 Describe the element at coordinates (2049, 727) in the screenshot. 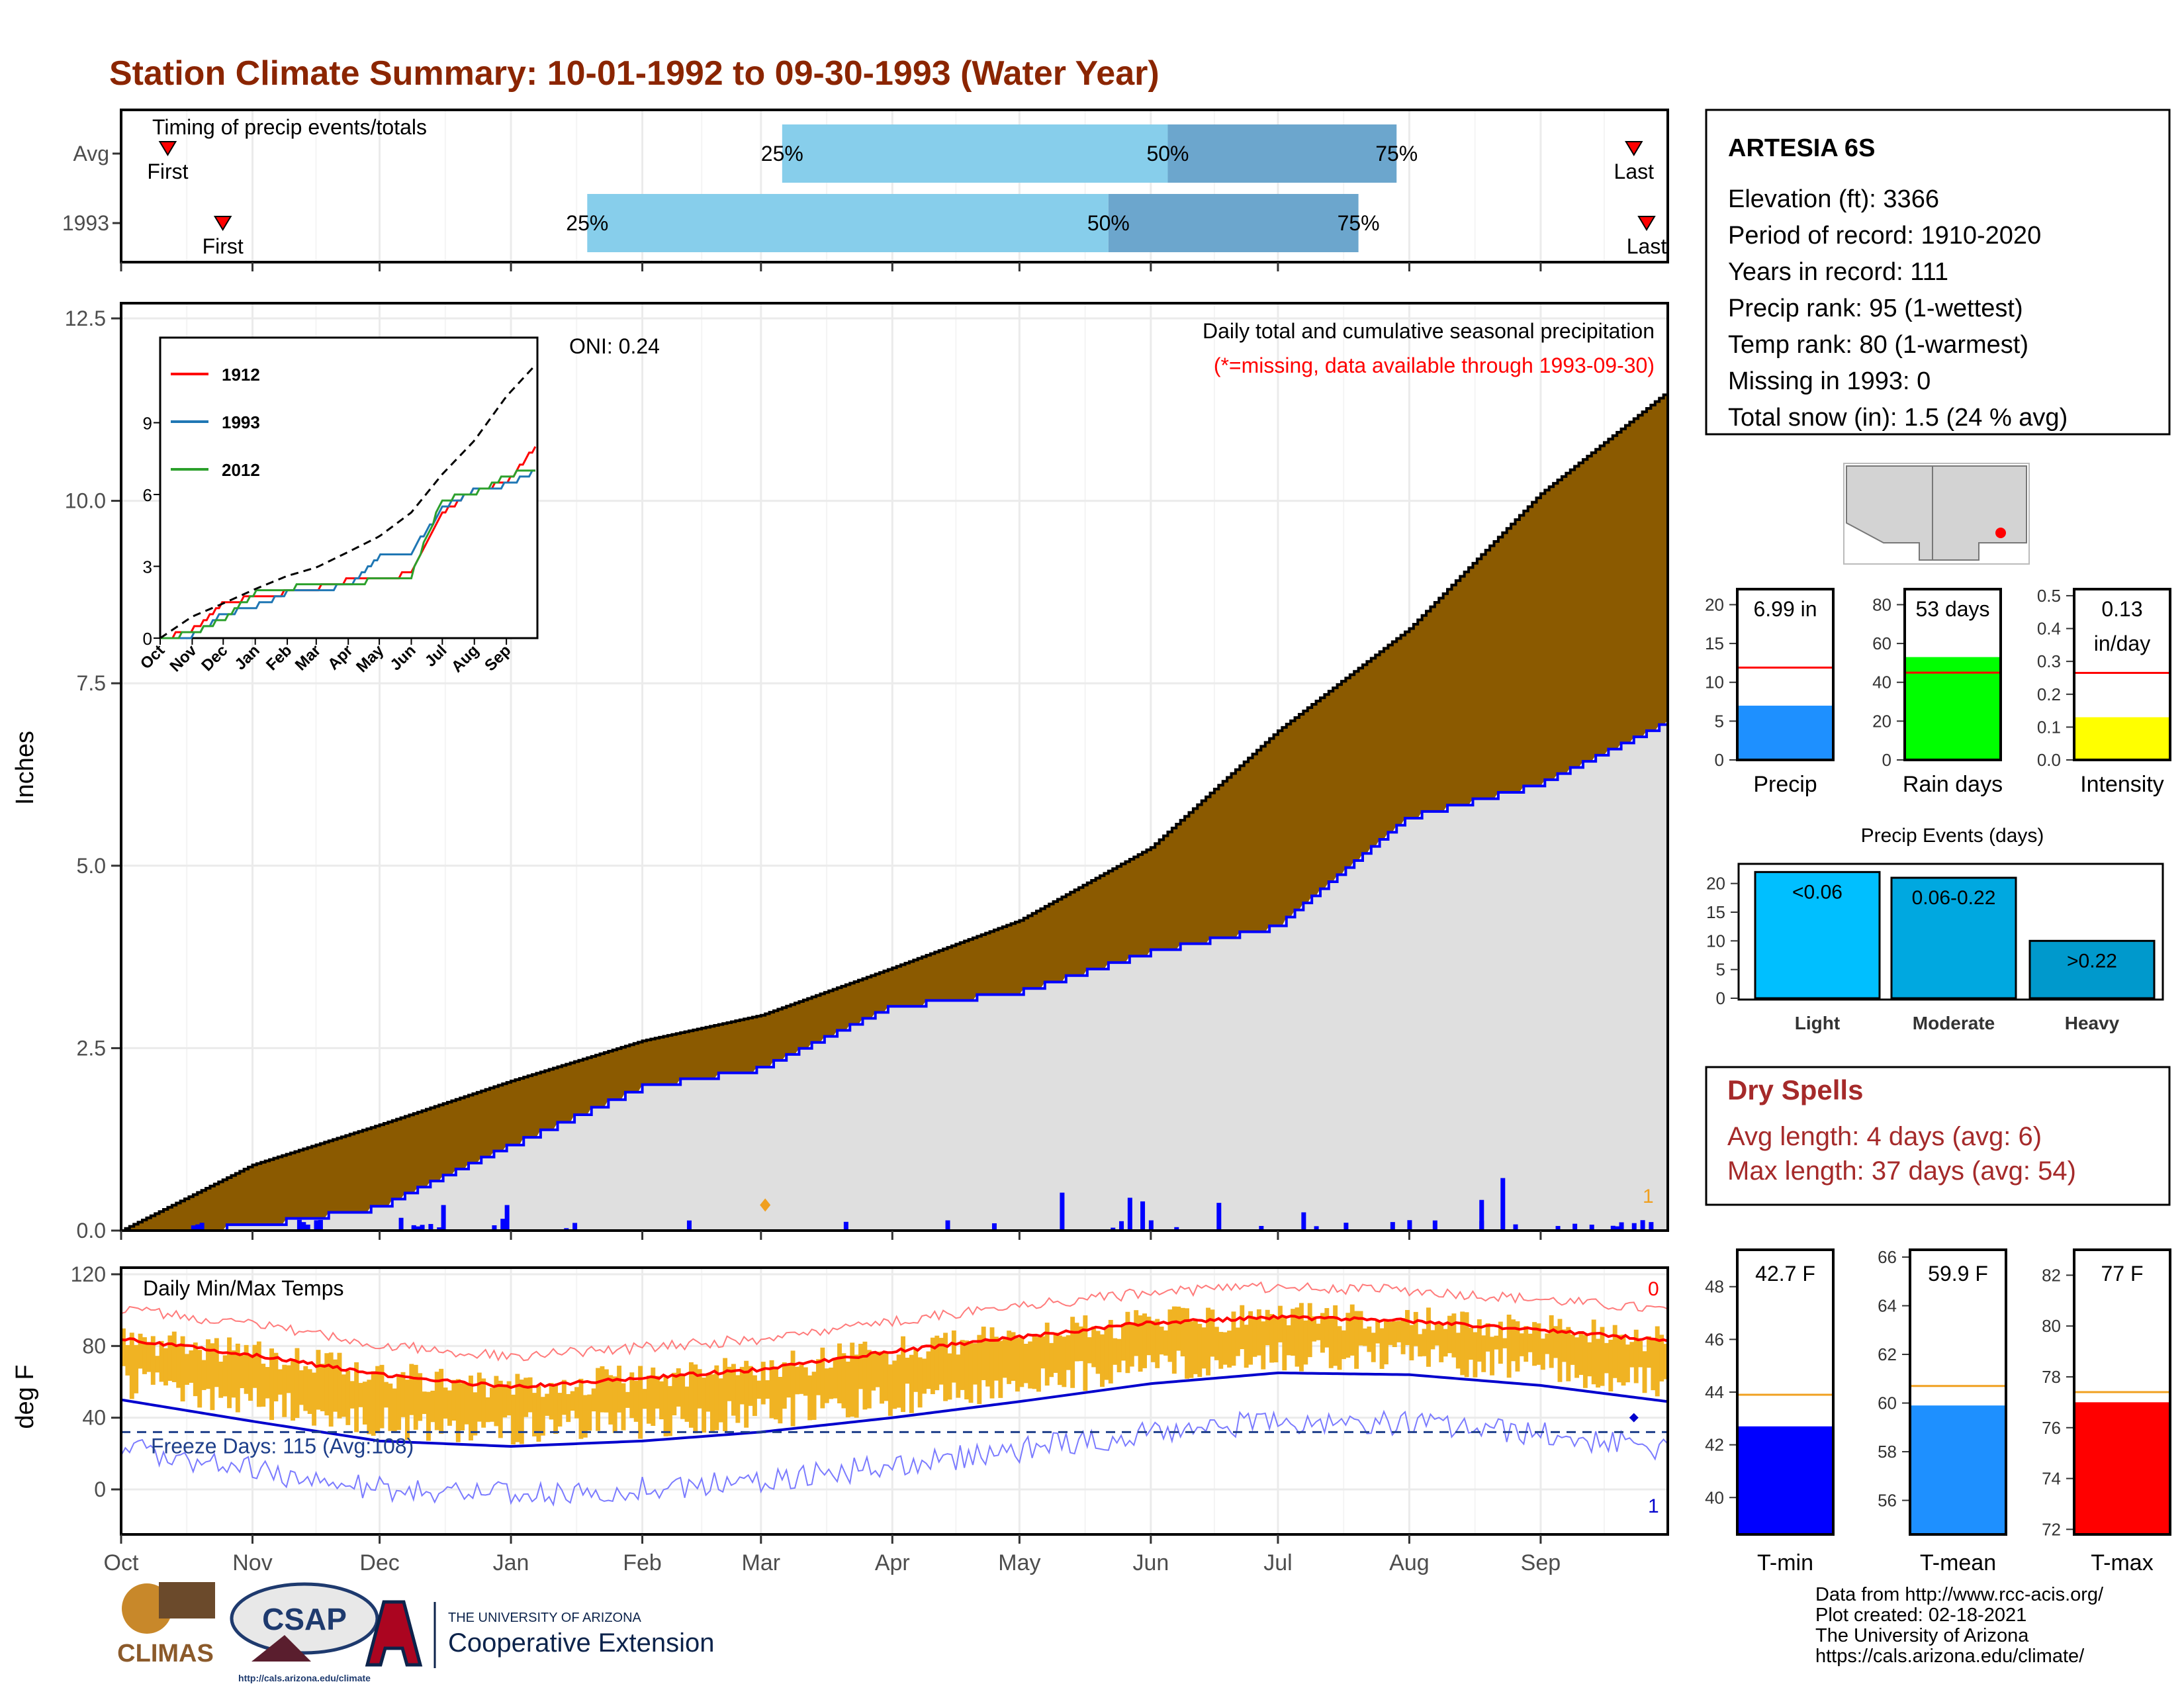

I see `mini-y-tick: 0.1` at that location.